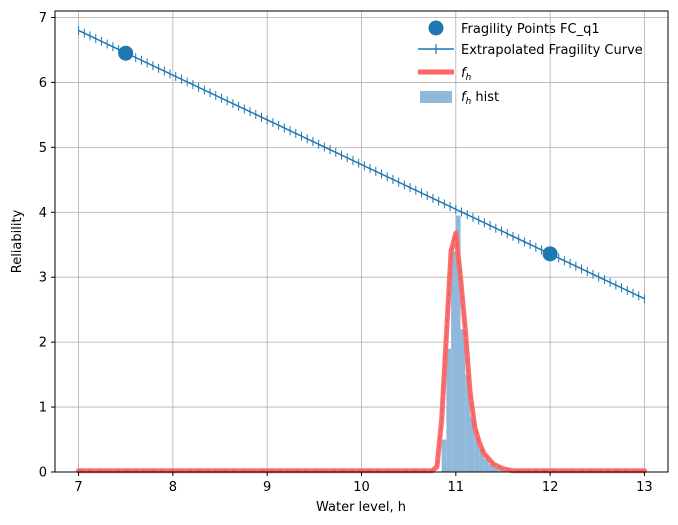  What do you see at coordinates (43, 83) in the screenshot?
I see `y-tick-label: 6` at bounding box center [43, 83].